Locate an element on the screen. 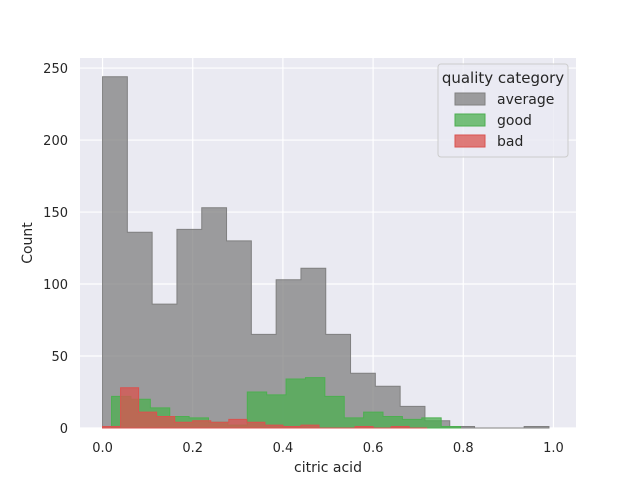  legend-title: quality category is located at coordinates (503, 78).